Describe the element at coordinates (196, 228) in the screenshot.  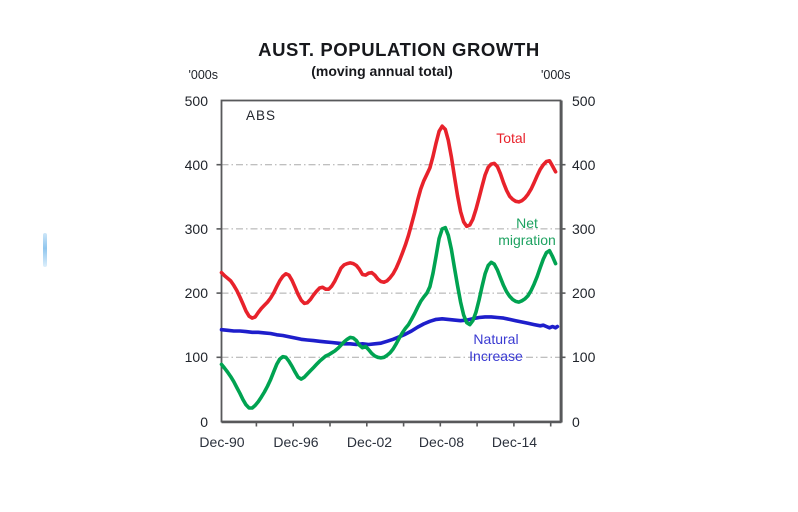
I see `y-axis-label-left-300: 300` at that location.